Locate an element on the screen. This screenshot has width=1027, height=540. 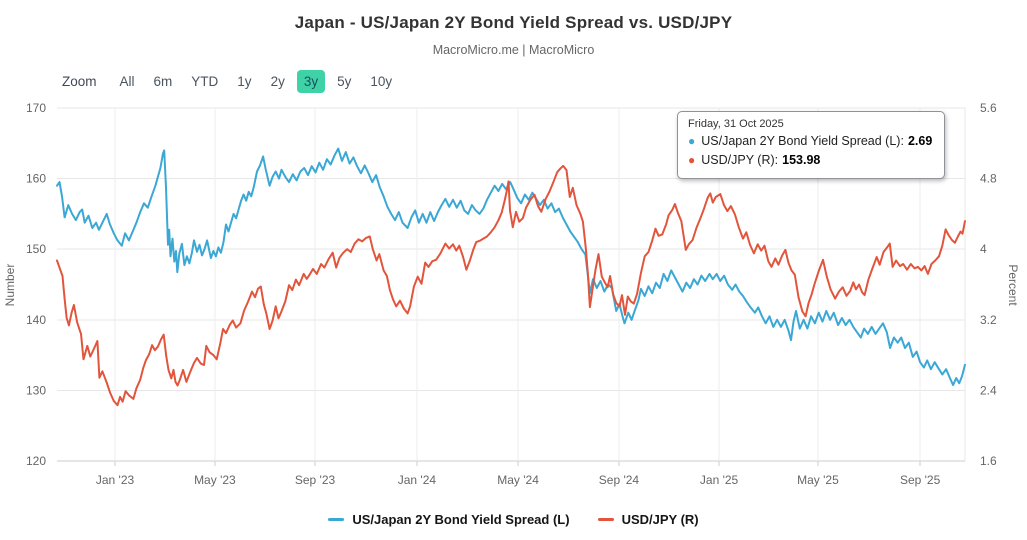
legend-item-spread: US/Japan 2Y Bond Yield Spread (L) is located at coordinates (449, 519).